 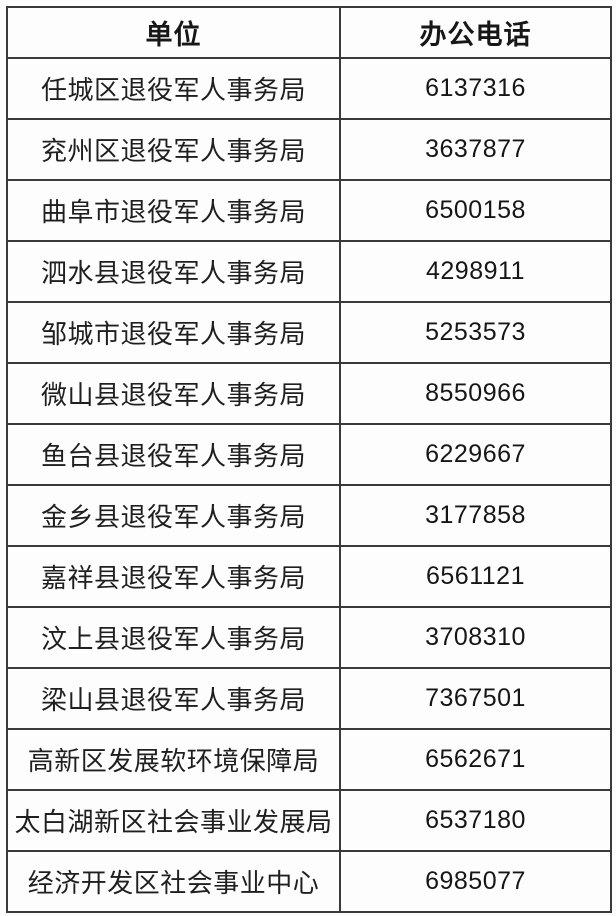 I want to click on unit-cell: 兖州区退役军人事务局, so click(x=173, y=149).